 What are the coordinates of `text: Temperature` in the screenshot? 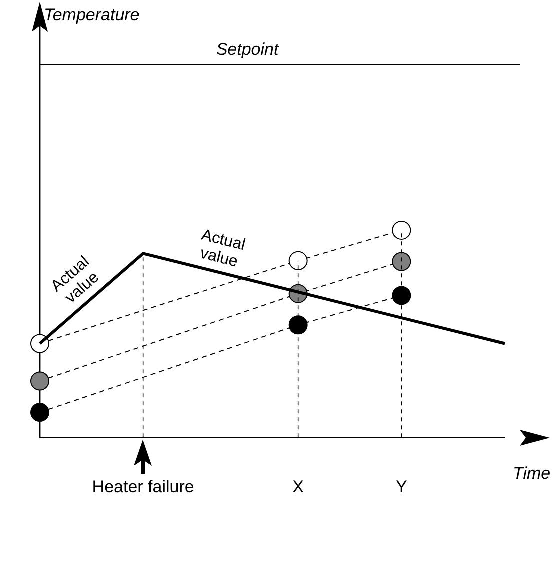 It's located at (92, 15).